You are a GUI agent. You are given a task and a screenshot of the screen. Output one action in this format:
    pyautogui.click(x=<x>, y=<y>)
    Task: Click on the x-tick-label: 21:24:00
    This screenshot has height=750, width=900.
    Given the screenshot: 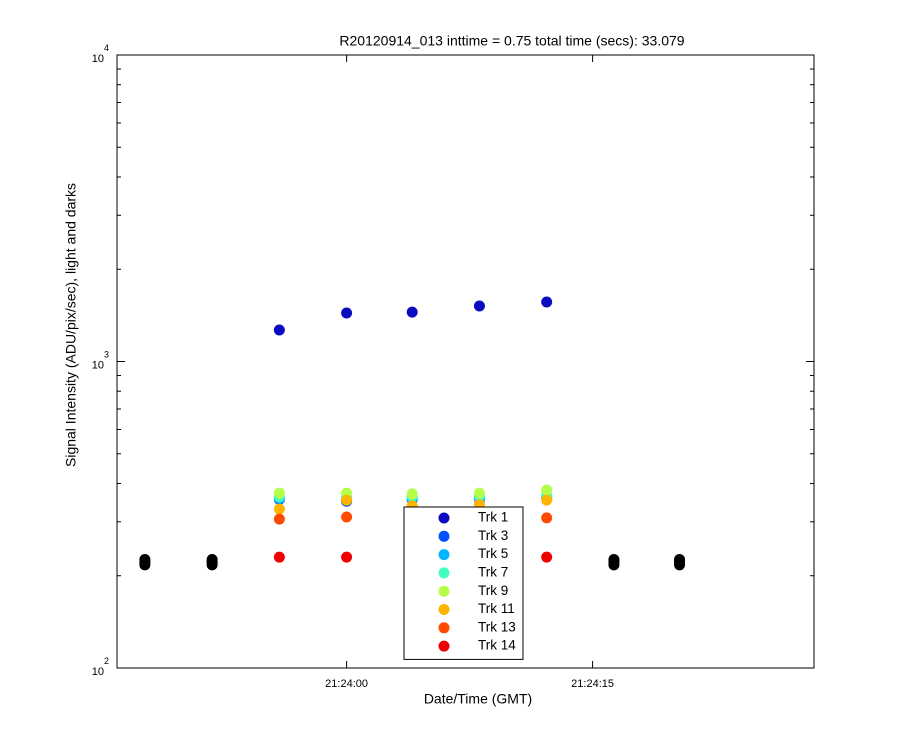 What is the action you would take?
    pyautogui.click(x=346, y=684)
    